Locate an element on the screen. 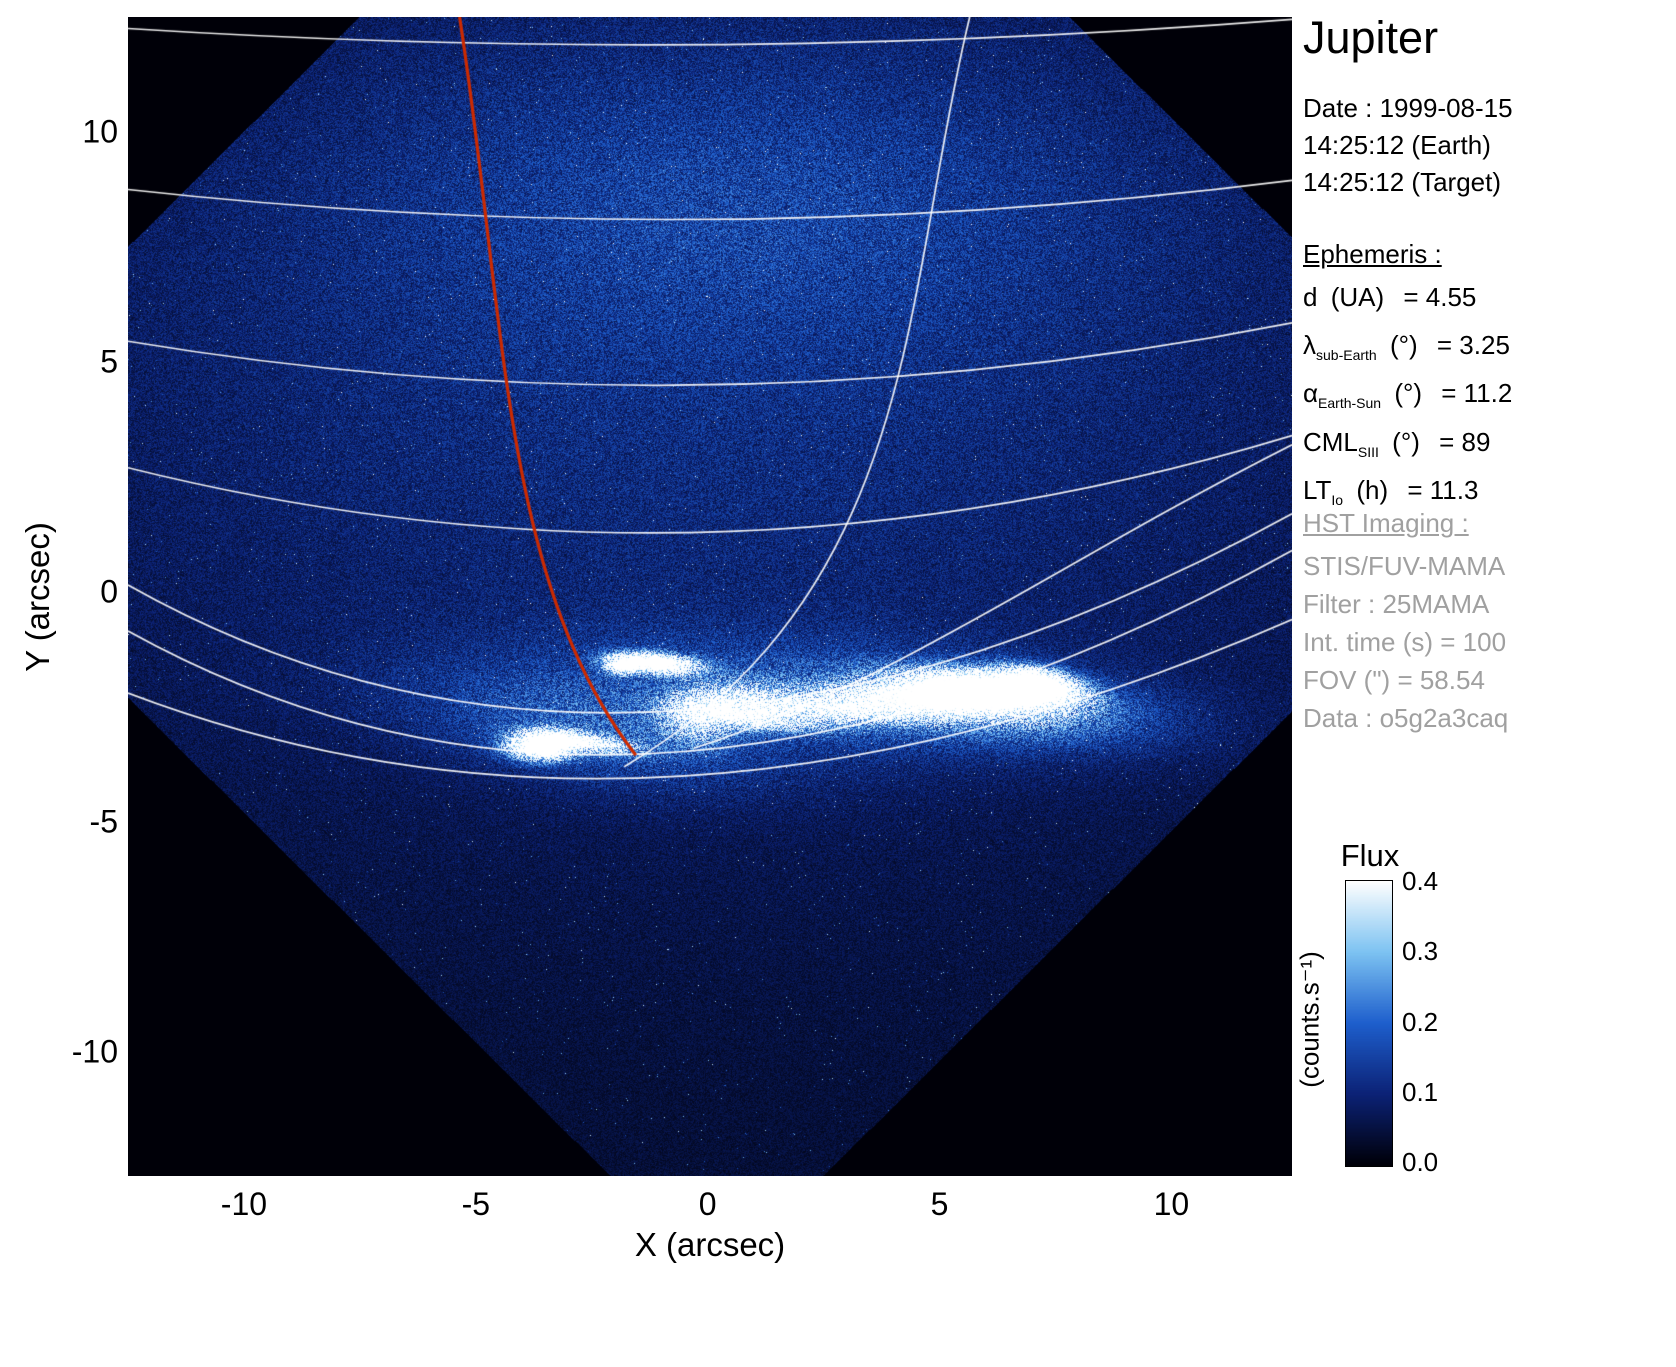 The height and width of the screenshot is (1367, 1676). ephemeris-row-phase-angle: αEarth-Sun (°) = 11.2 is located at coordinates (1407, 398).